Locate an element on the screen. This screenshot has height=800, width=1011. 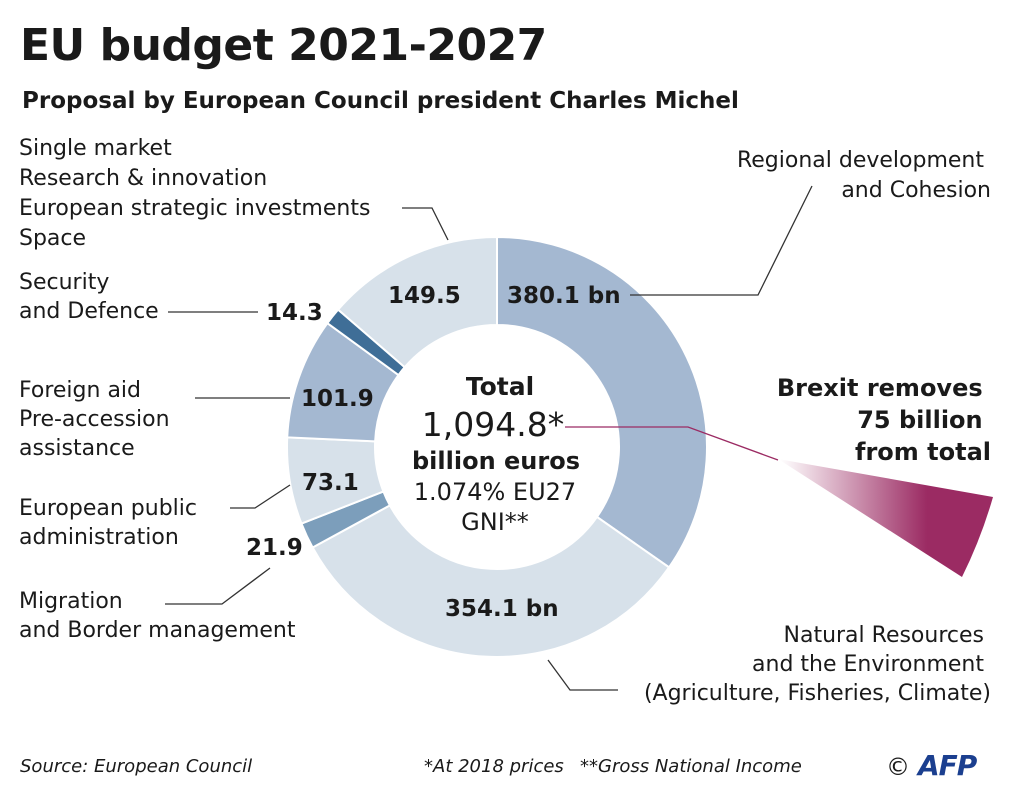
price-footnote: *At 2018 prices is located at coordinates (494, 766).